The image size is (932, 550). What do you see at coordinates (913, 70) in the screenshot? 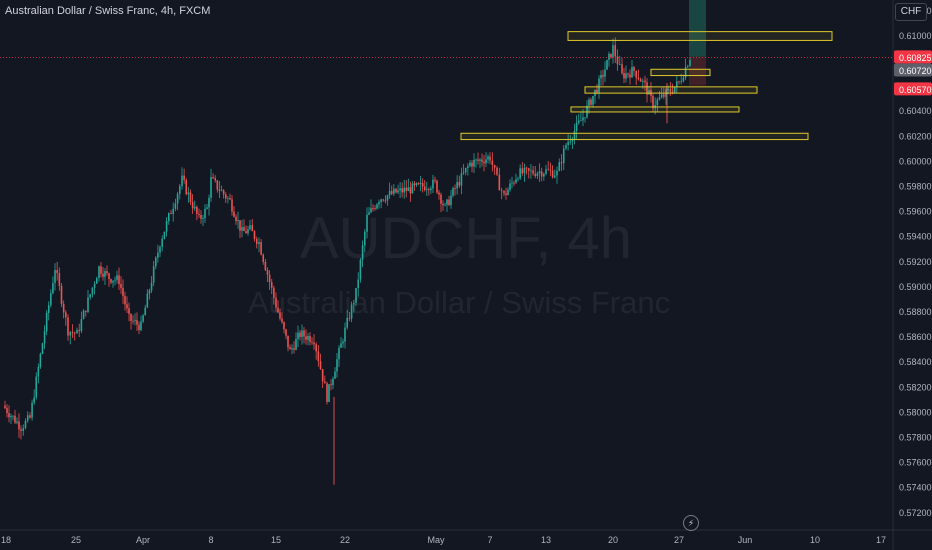
I see `price-label-bg` at bounding box center [913, 70].